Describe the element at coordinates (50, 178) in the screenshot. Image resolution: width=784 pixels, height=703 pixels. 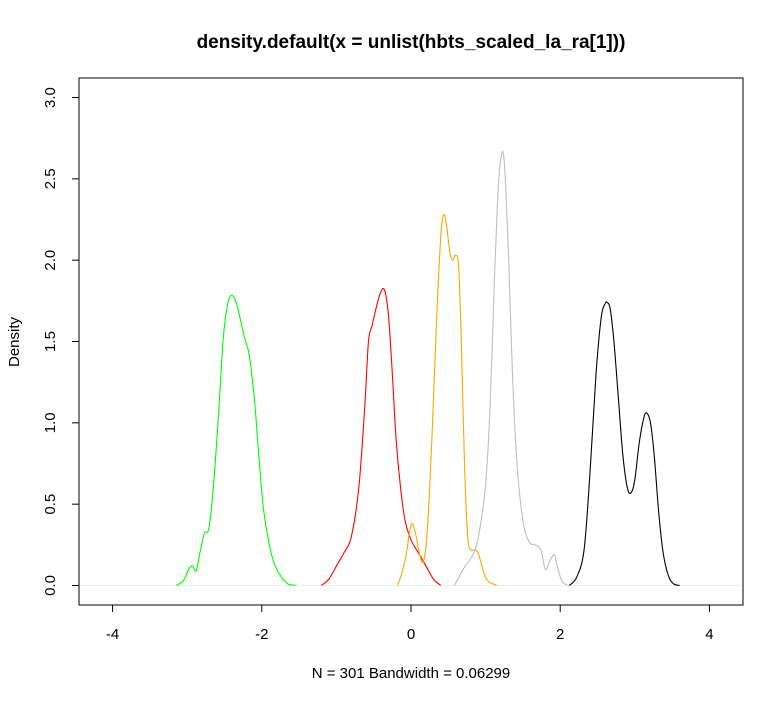
I see `y-tick-label: 2.5` at that location.